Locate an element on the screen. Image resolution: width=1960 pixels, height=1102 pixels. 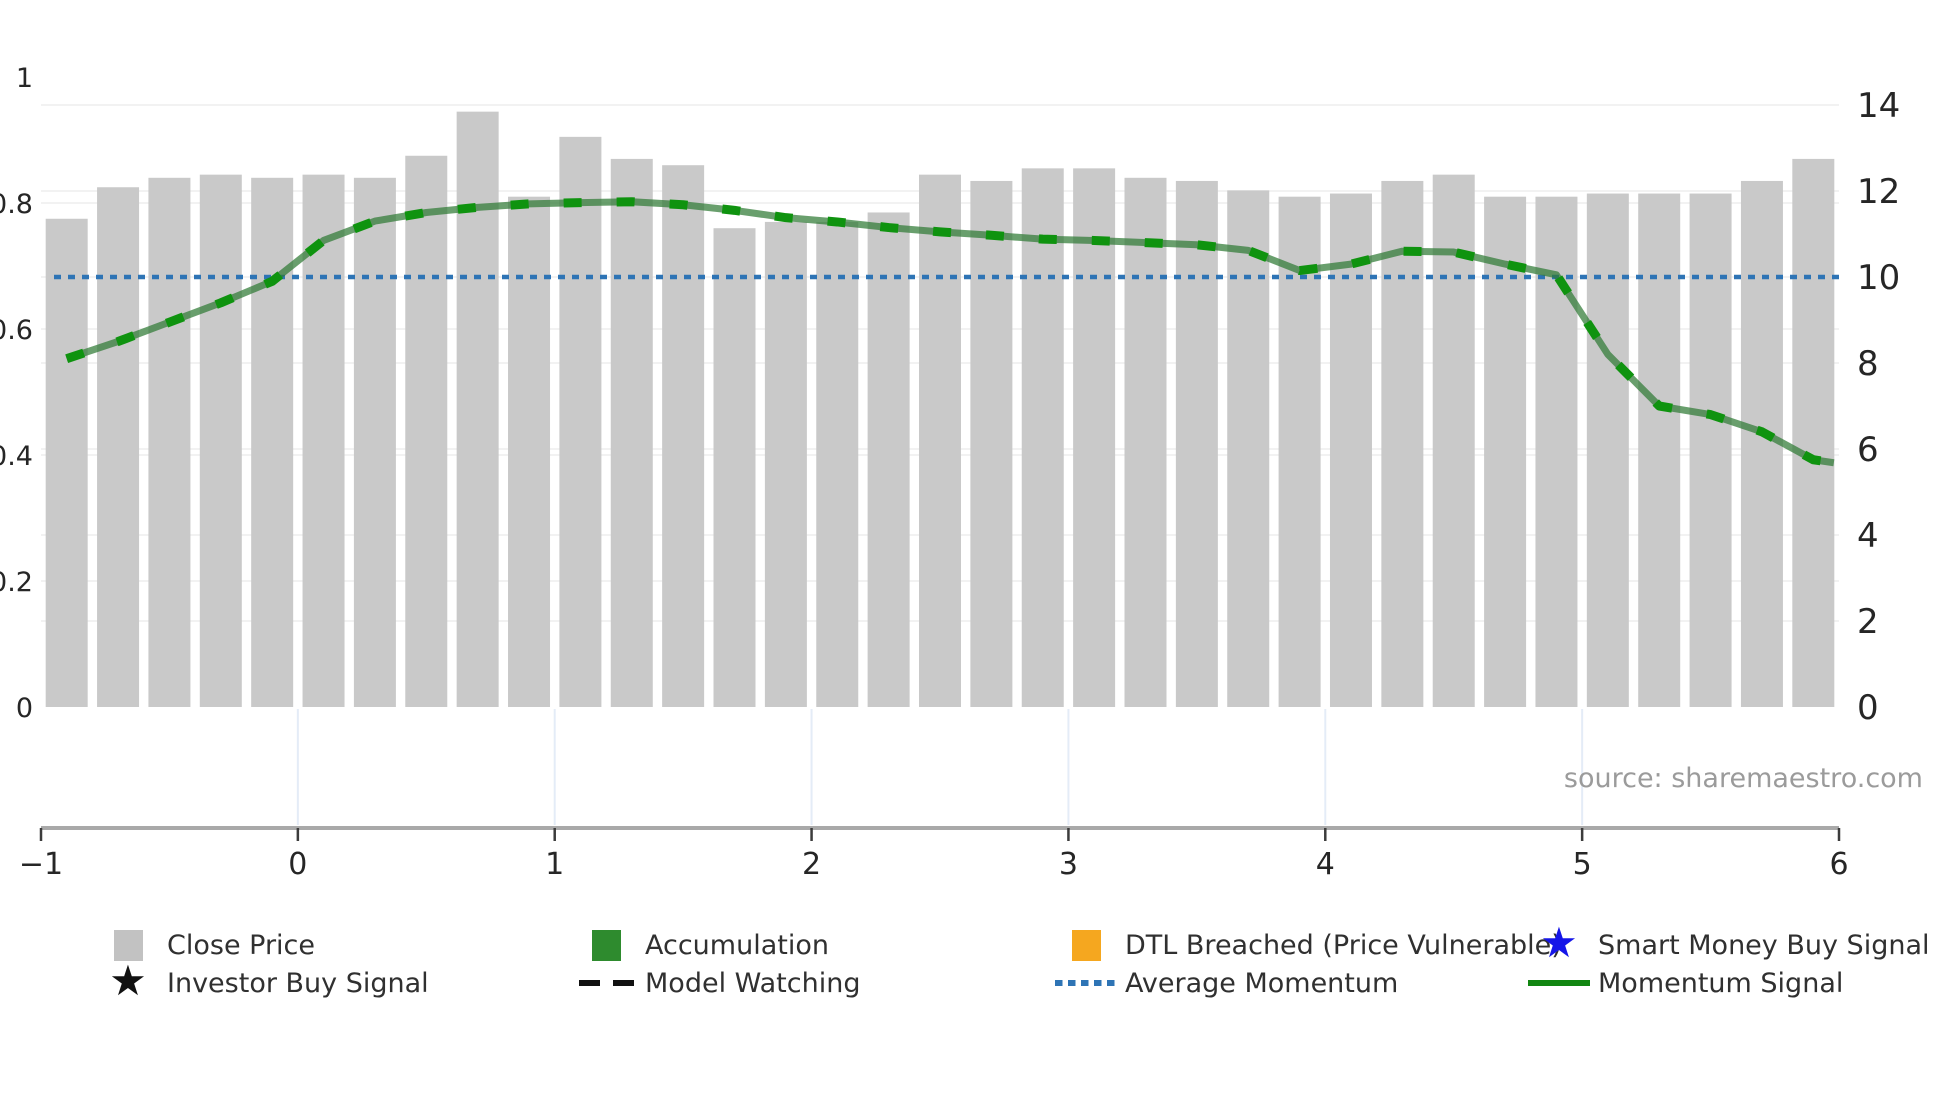
left-tick-label: 0 is located at coordinates (24, 708).